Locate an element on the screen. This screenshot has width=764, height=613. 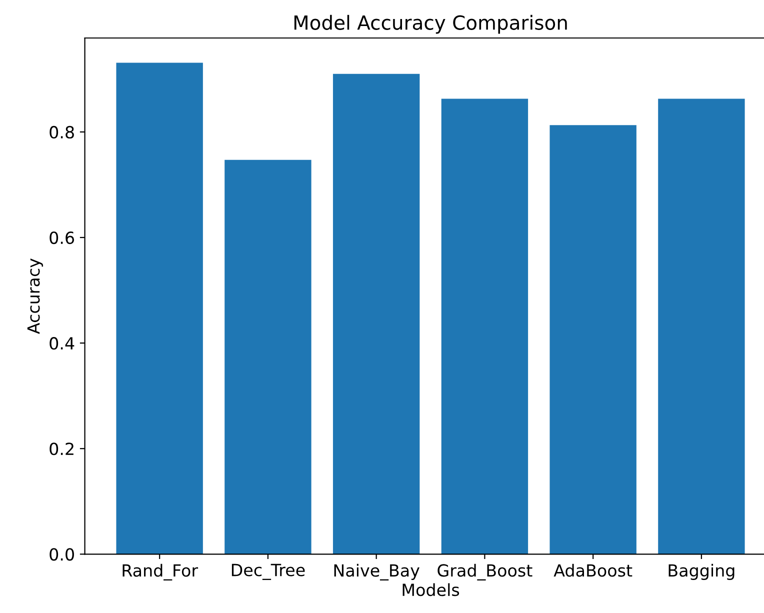
y-tick-label: 0.0 is located at coordinates (62, 554).